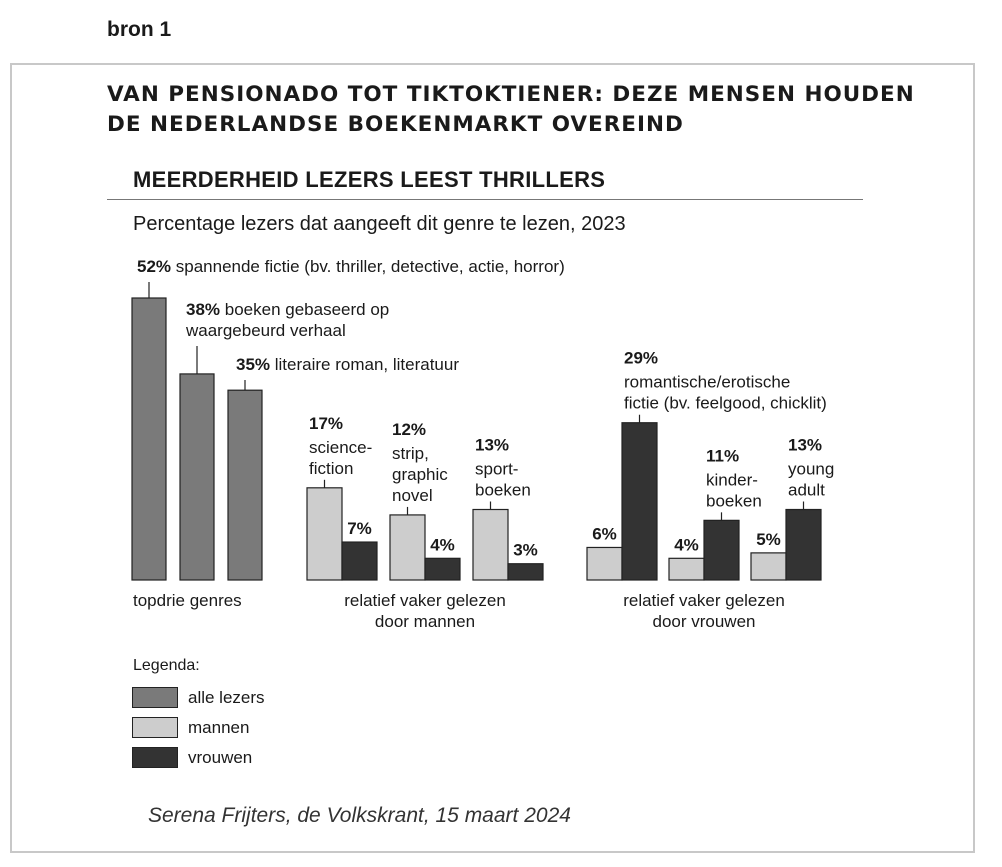  What do you see at coordinates (155, 727) in the screenshot?
I see `legend-swatch-mannen` at bounding box center [155, 727].